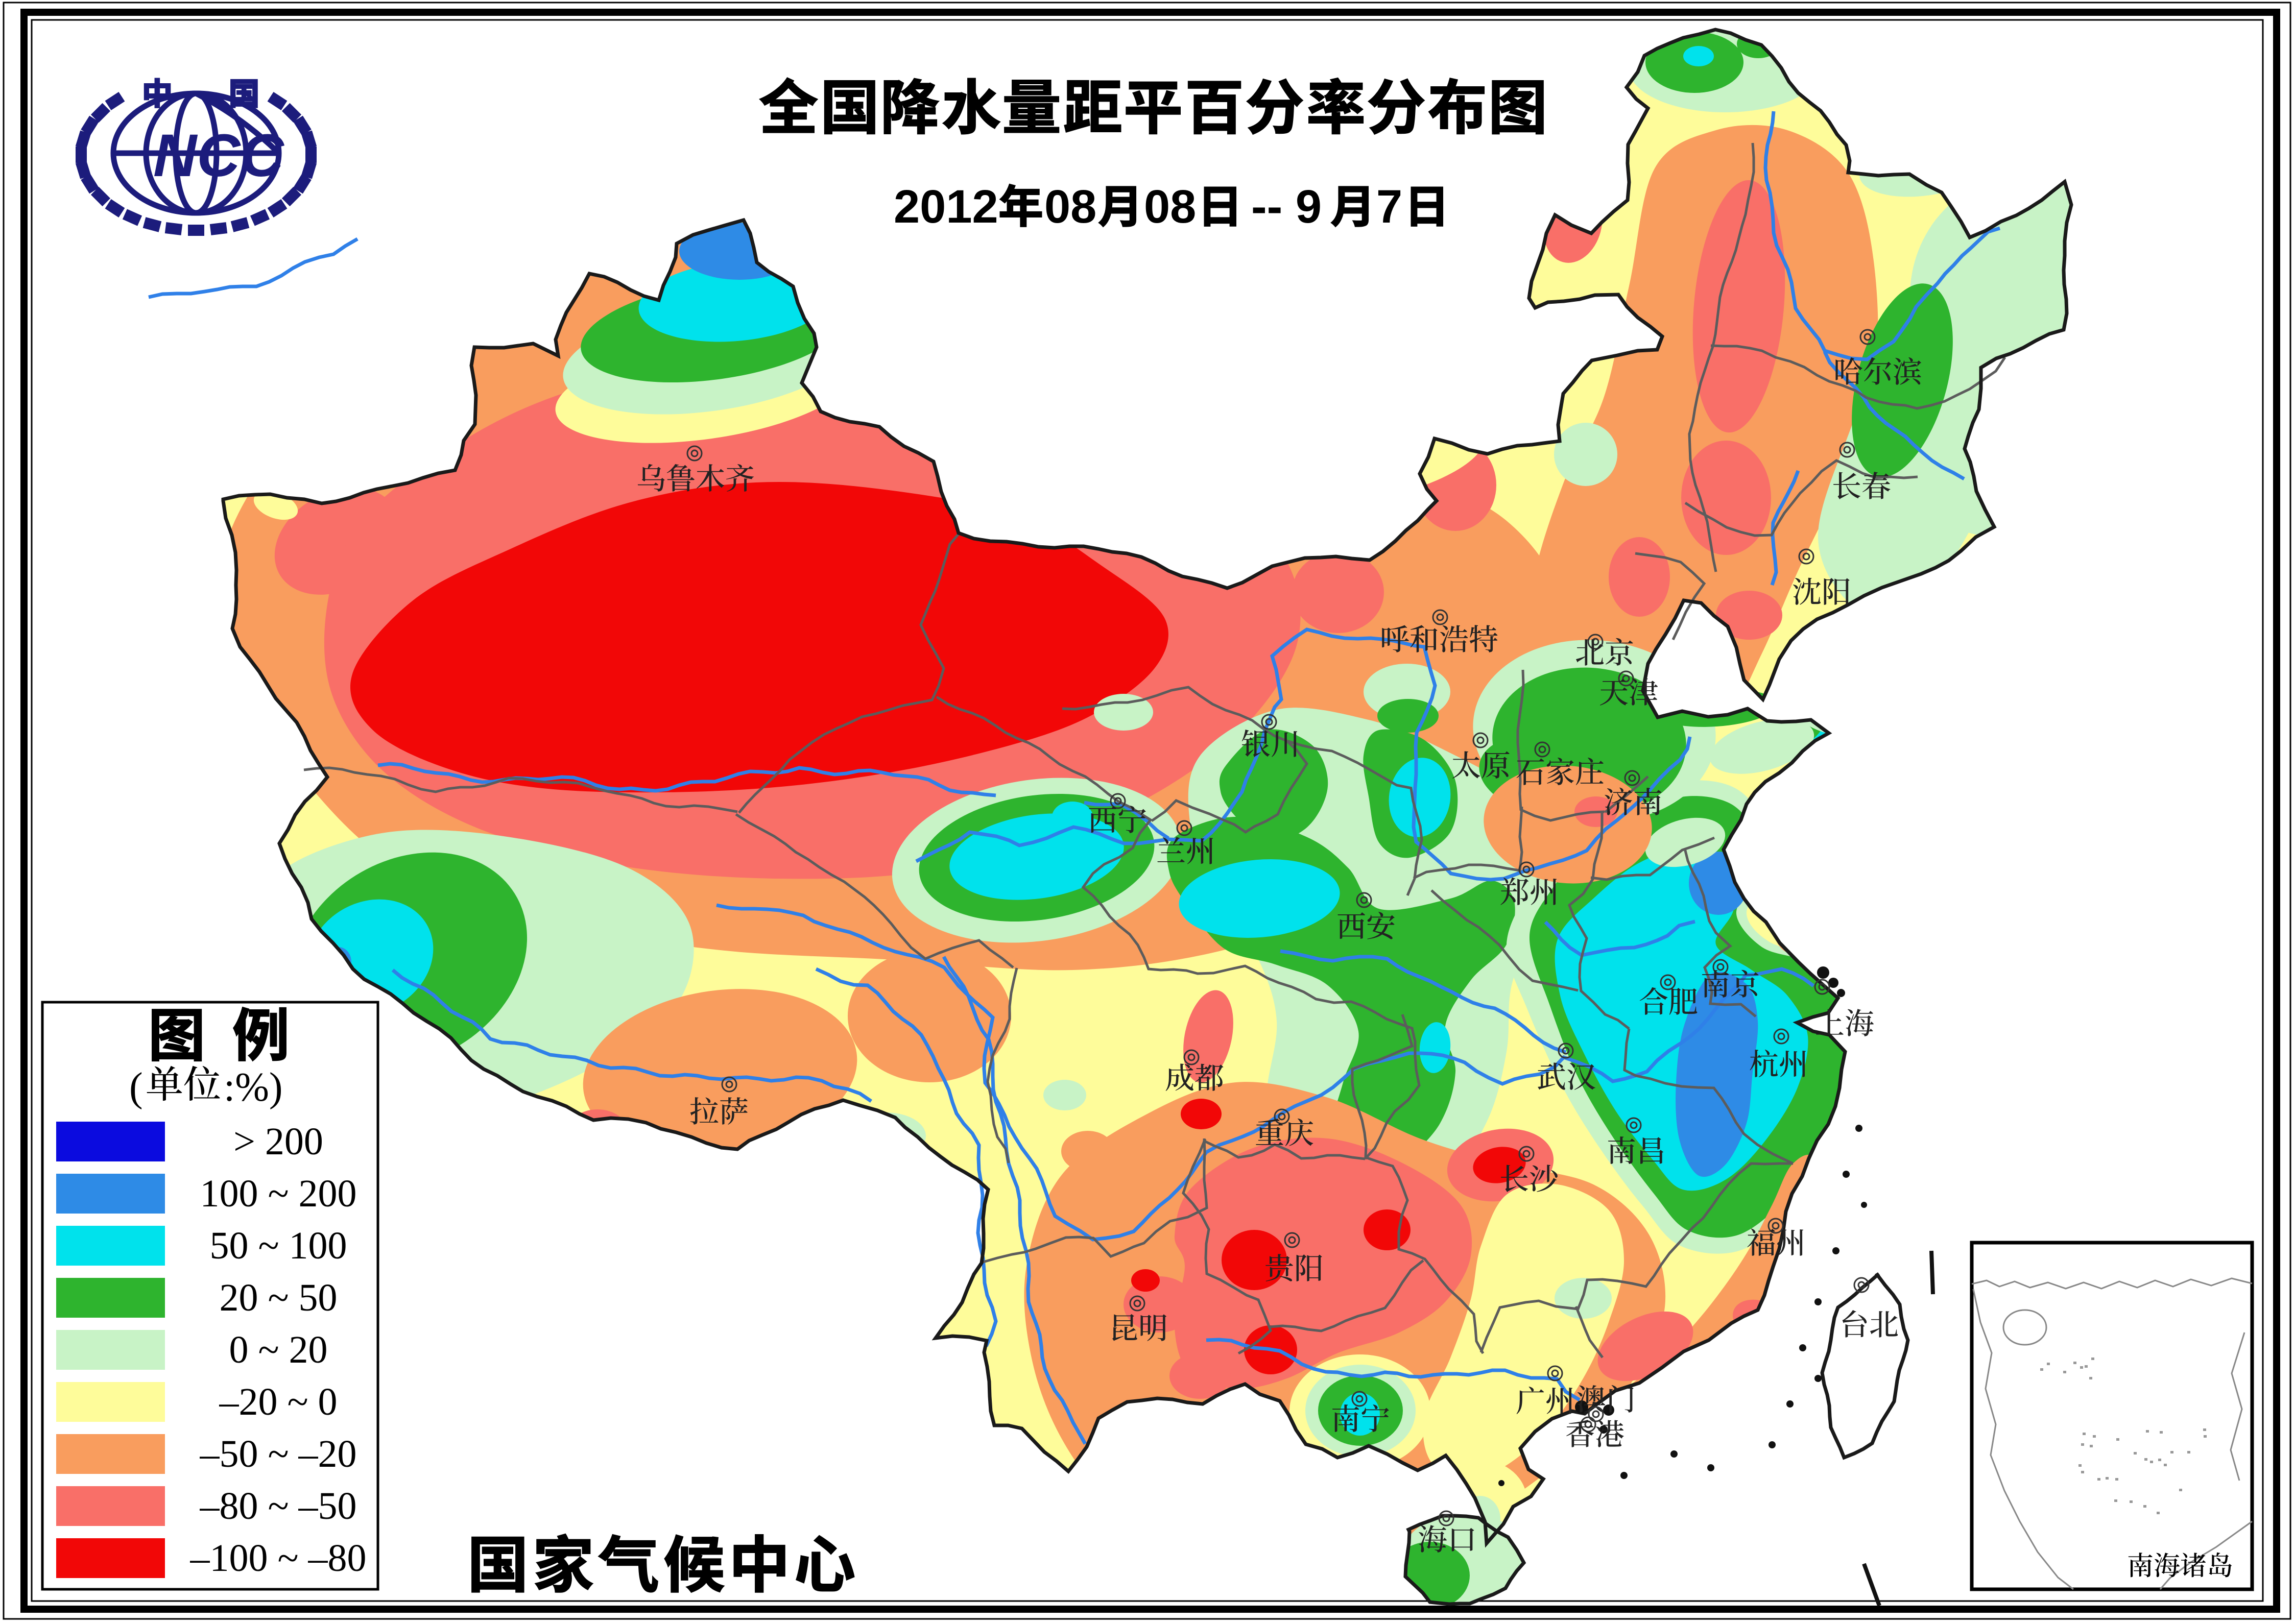  Describe the element at coordinates (1389, 207) in the screenshot. I see `svg-text: 7` at that location.